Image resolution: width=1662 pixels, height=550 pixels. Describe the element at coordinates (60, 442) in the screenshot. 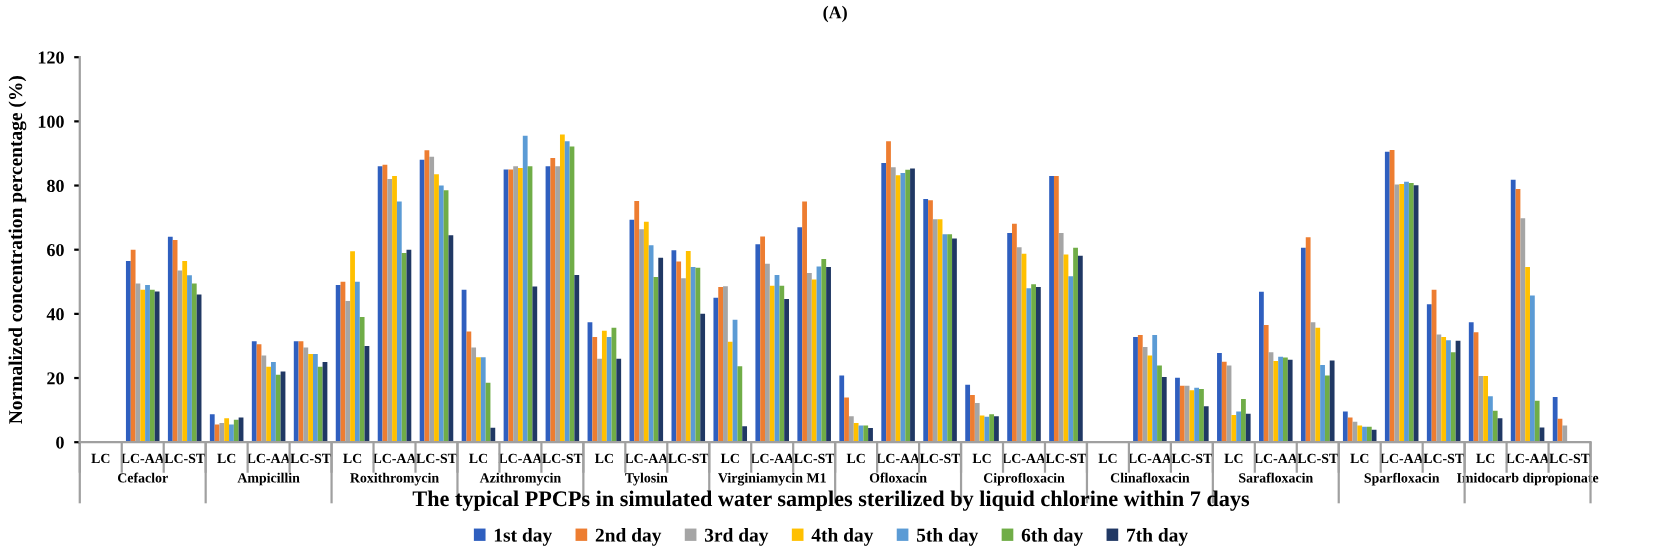

I see `y-tick-label: 0` at that location.